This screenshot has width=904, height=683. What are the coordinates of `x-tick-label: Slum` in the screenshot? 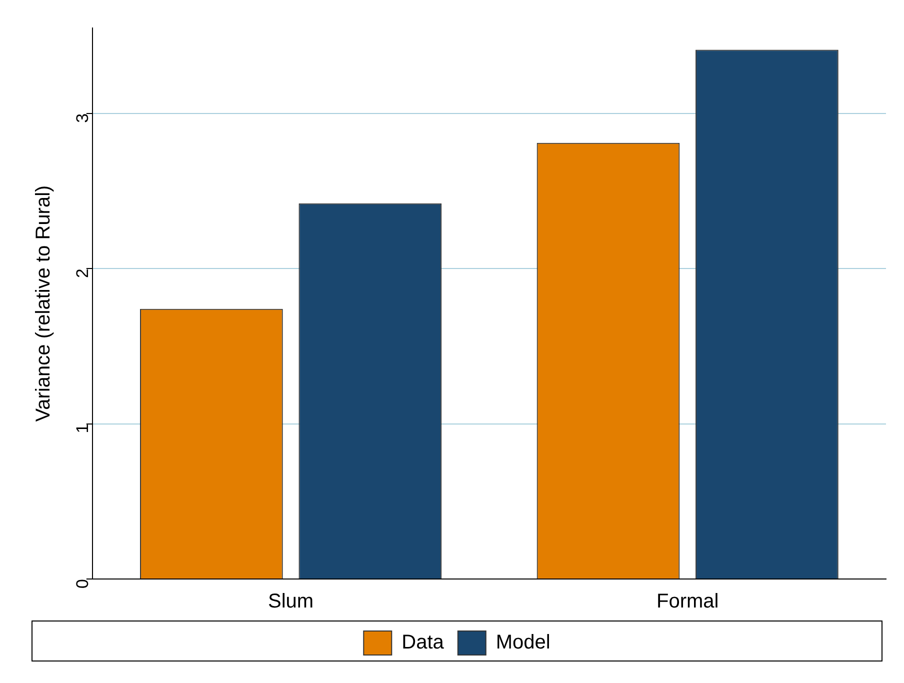 It's located at (291, 601).